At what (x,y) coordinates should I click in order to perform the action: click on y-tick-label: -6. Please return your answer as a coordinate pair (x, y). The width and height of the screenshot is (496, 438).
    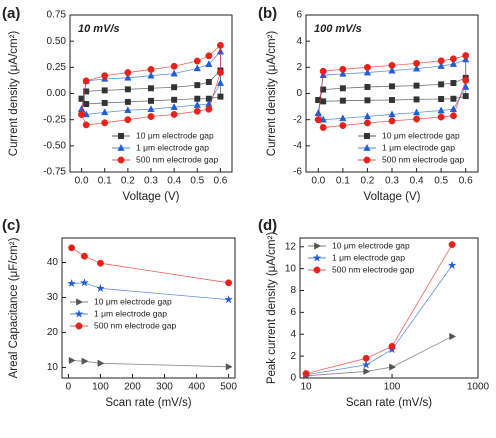
    Looking at the image, I should click on (297, 172).